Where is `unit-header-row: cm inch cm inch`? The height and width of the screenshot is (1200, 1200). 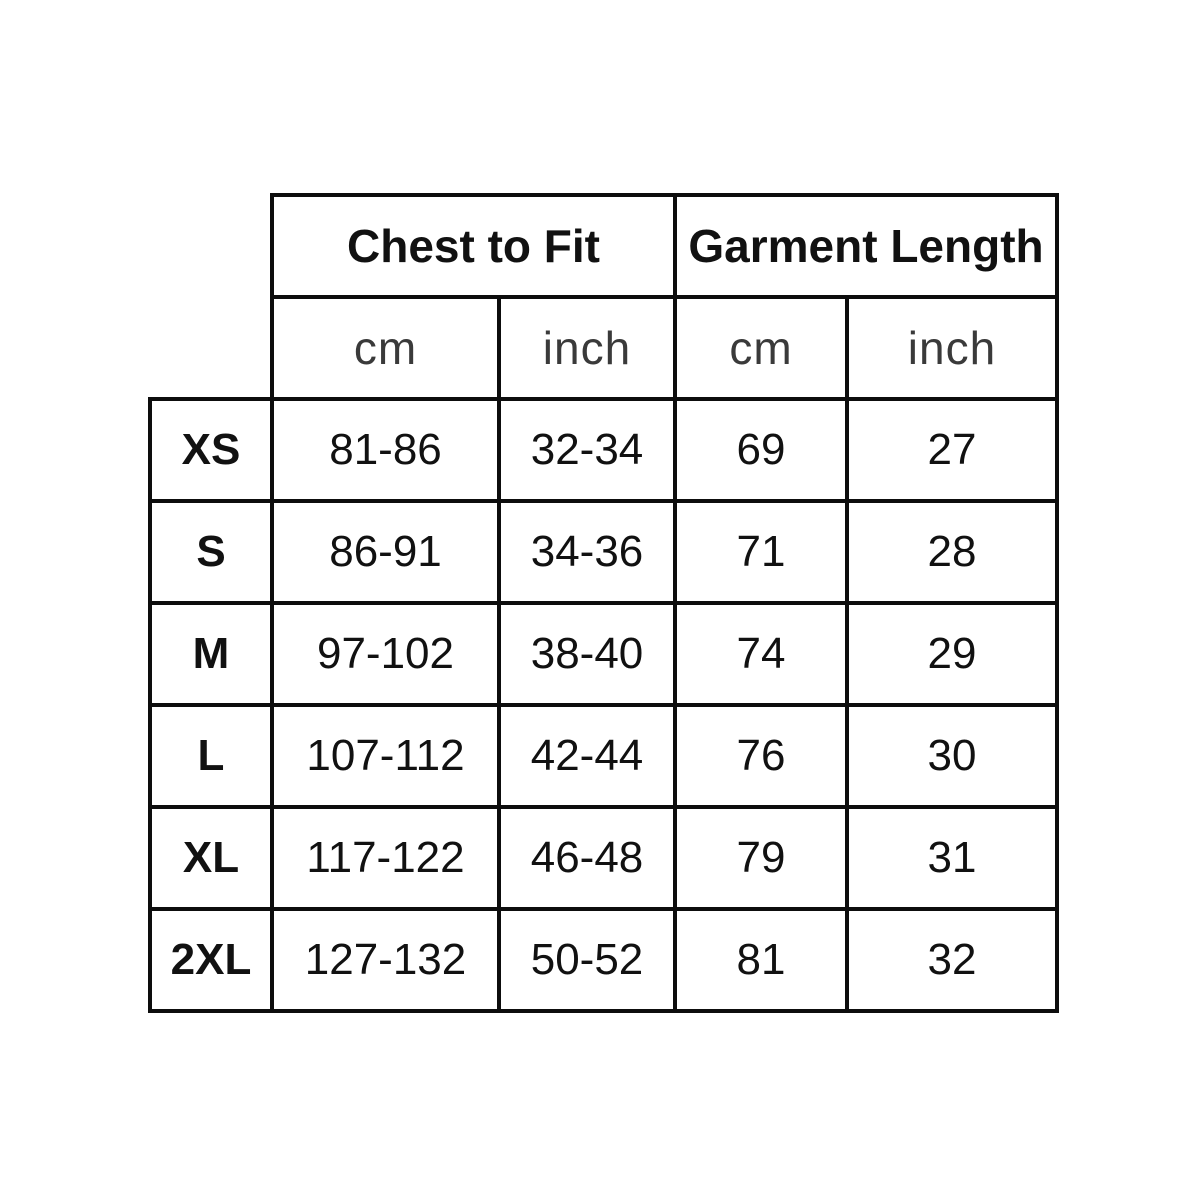 unit-header-row: cm inch cm inch is located at coordinates (604, 348).